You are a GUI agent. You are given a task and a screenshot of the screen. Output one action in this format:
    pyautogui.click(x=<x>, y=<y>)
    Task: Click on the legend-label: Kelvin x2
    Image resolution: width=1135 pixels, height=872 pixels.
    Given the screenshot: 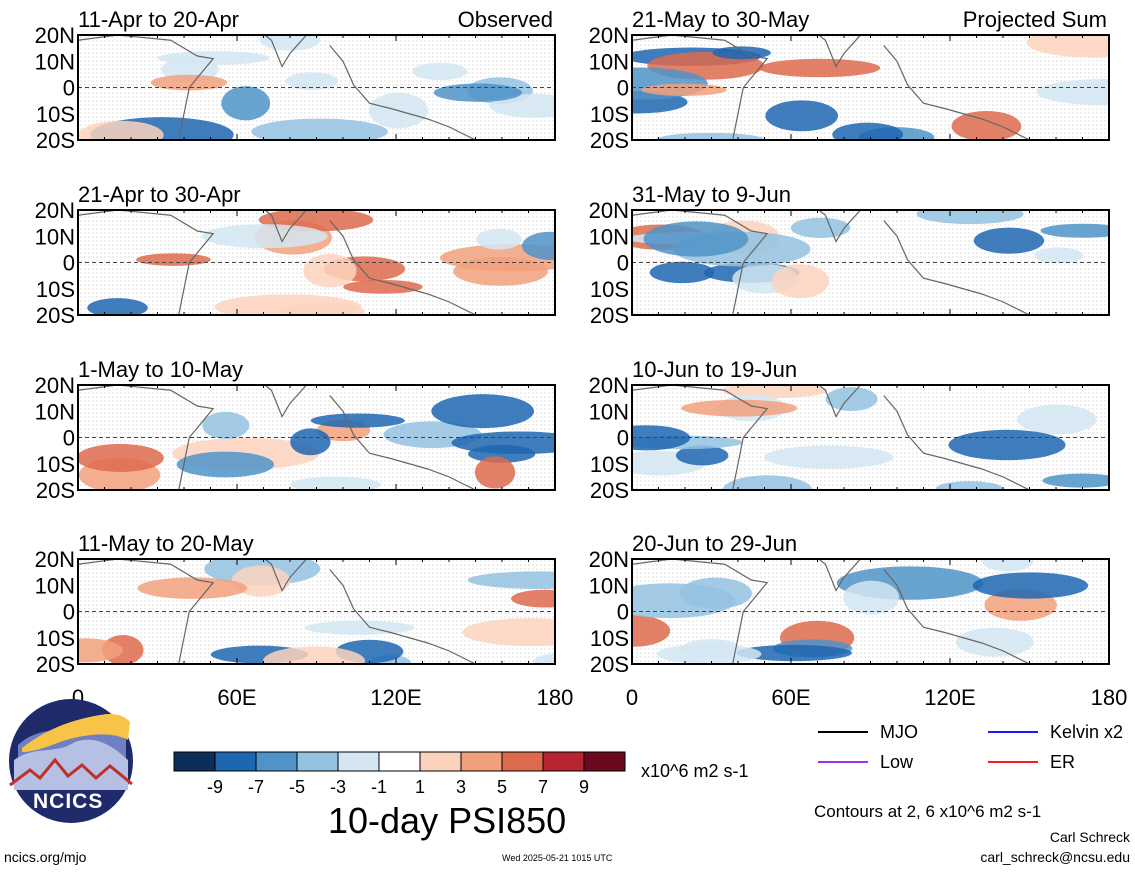 What is the action you would take?
    pyautogui.click(x=1086, y=732)
    